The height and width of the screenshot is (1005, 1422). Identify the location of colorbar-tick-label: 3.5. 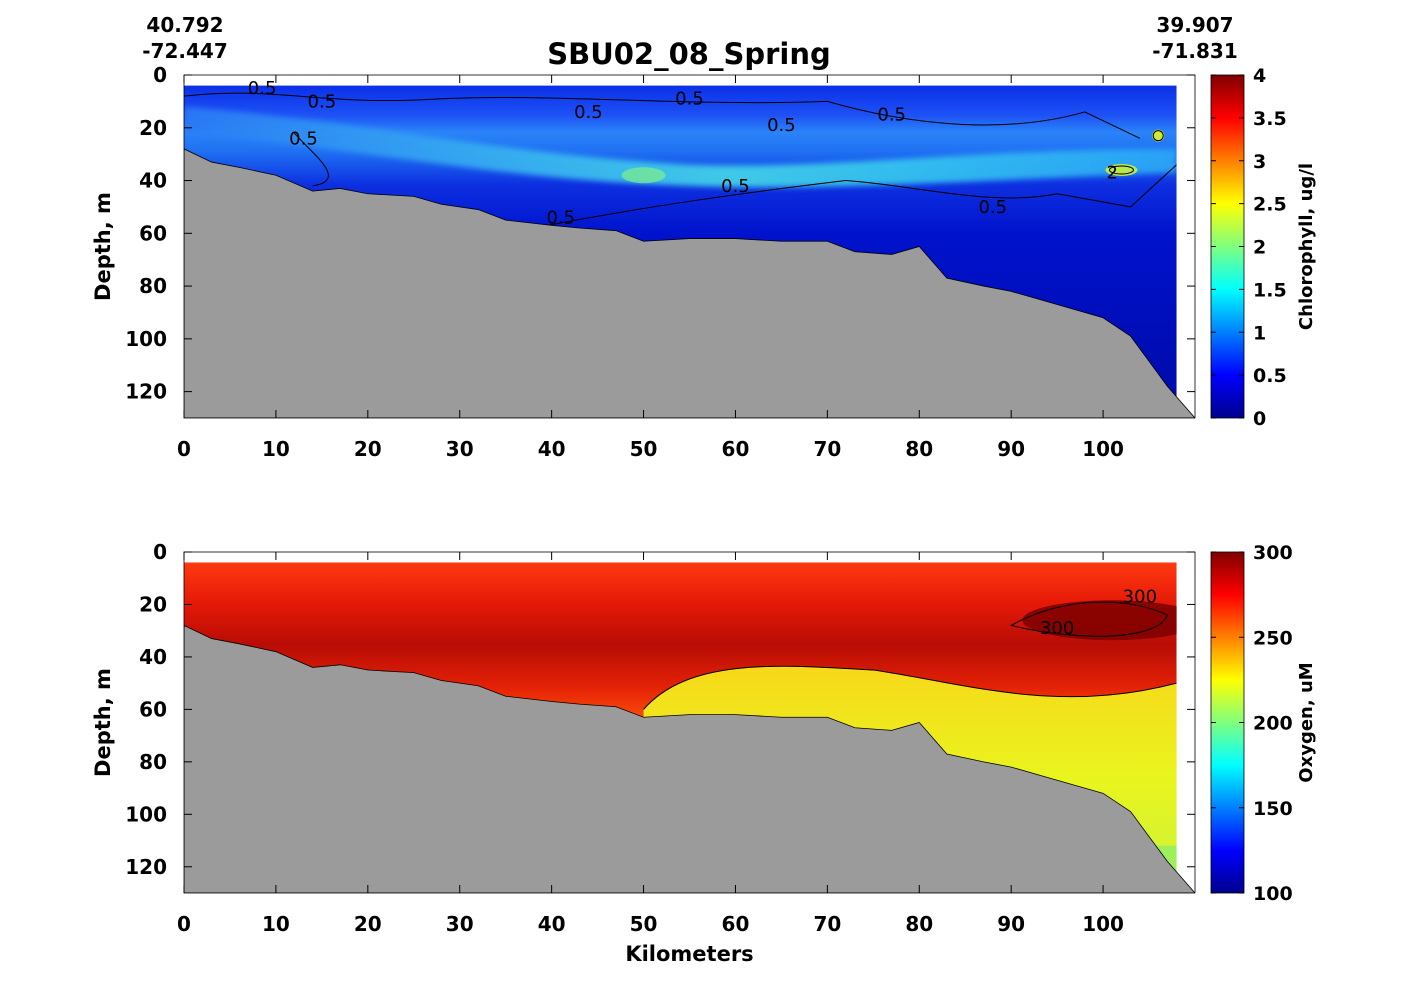
(1270, 119).